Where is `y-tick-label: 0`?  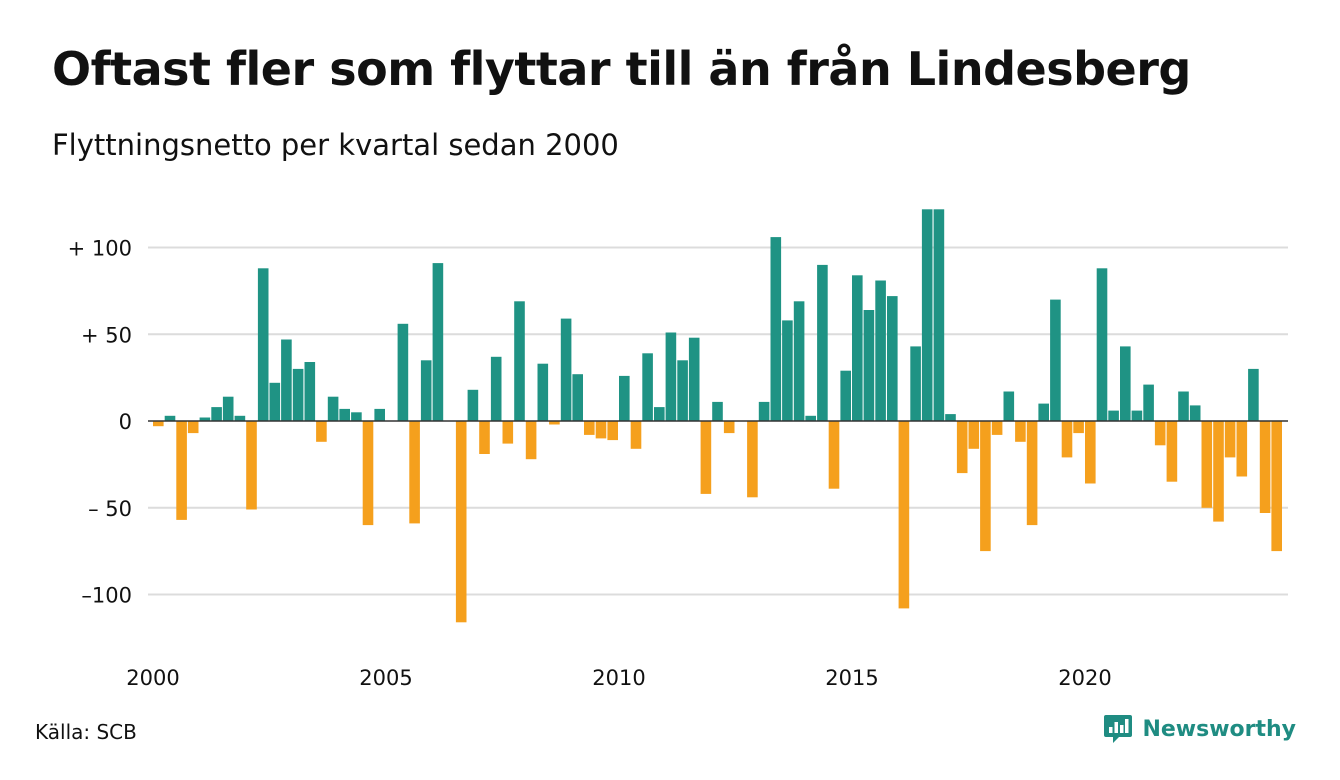 y-tick-label: 0 is located at coordinates (125, 422).